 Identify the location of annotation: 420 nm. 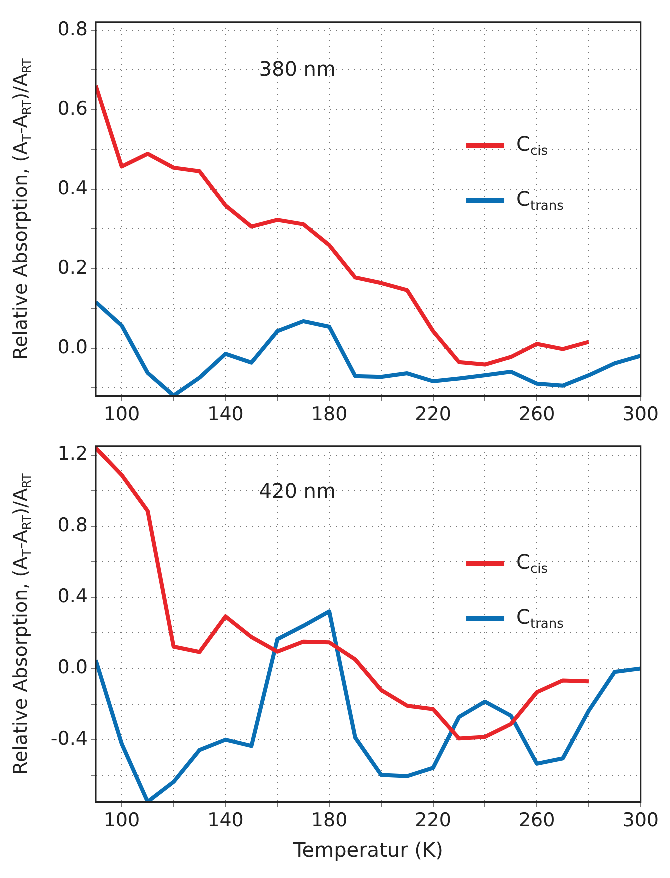
(297, 490).